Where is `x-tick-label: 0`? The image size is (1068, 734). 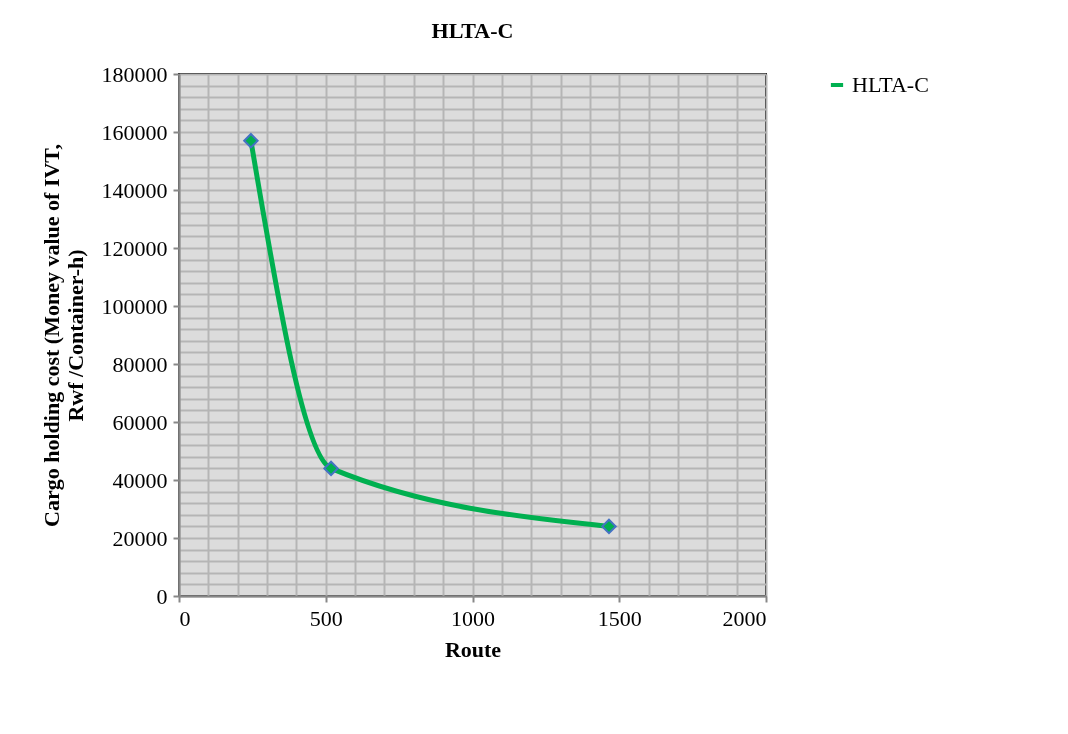 x-tick-label: 0 is located at coordinates (185, 618).